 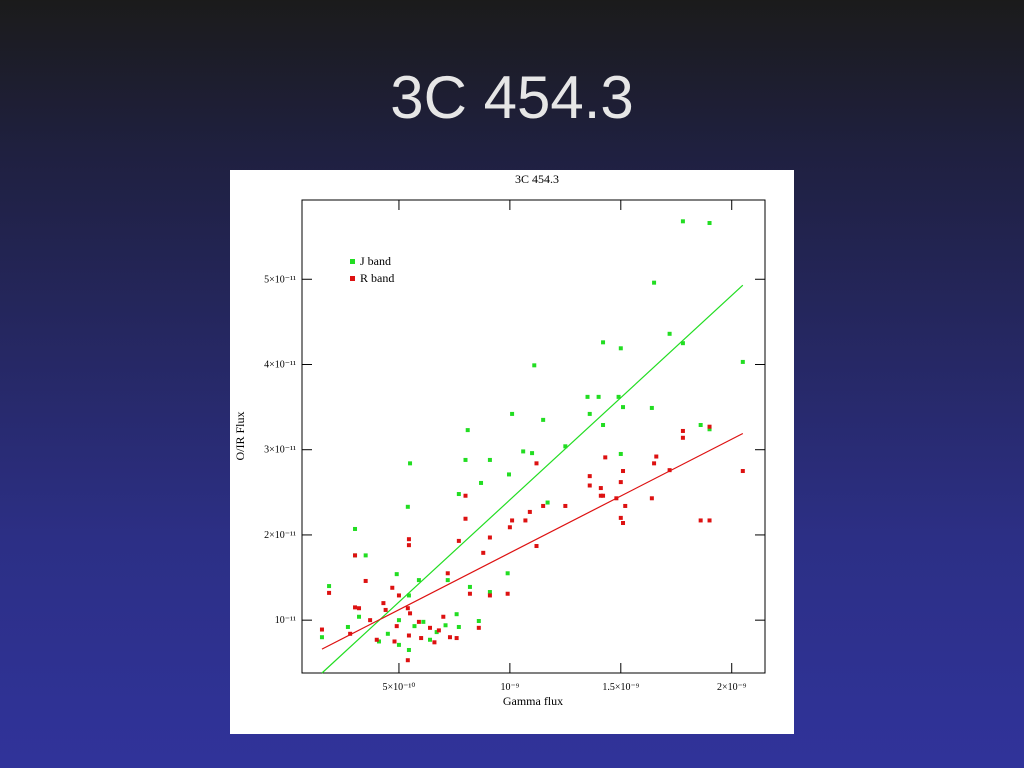 I want to click on legend-label: J band, so click(x=375, y=261).